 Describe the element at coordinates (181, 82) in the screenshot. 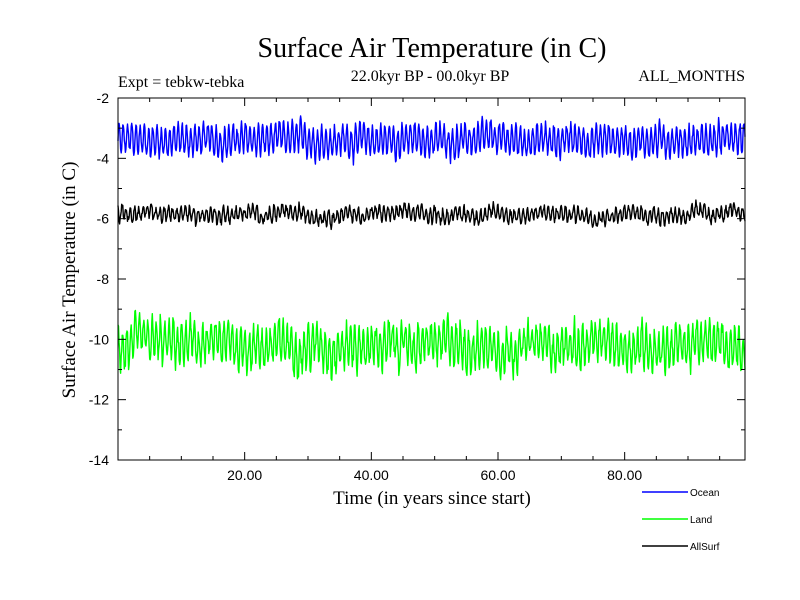

I see `experiment-label: Expt = tebkw-tebka` at that location.